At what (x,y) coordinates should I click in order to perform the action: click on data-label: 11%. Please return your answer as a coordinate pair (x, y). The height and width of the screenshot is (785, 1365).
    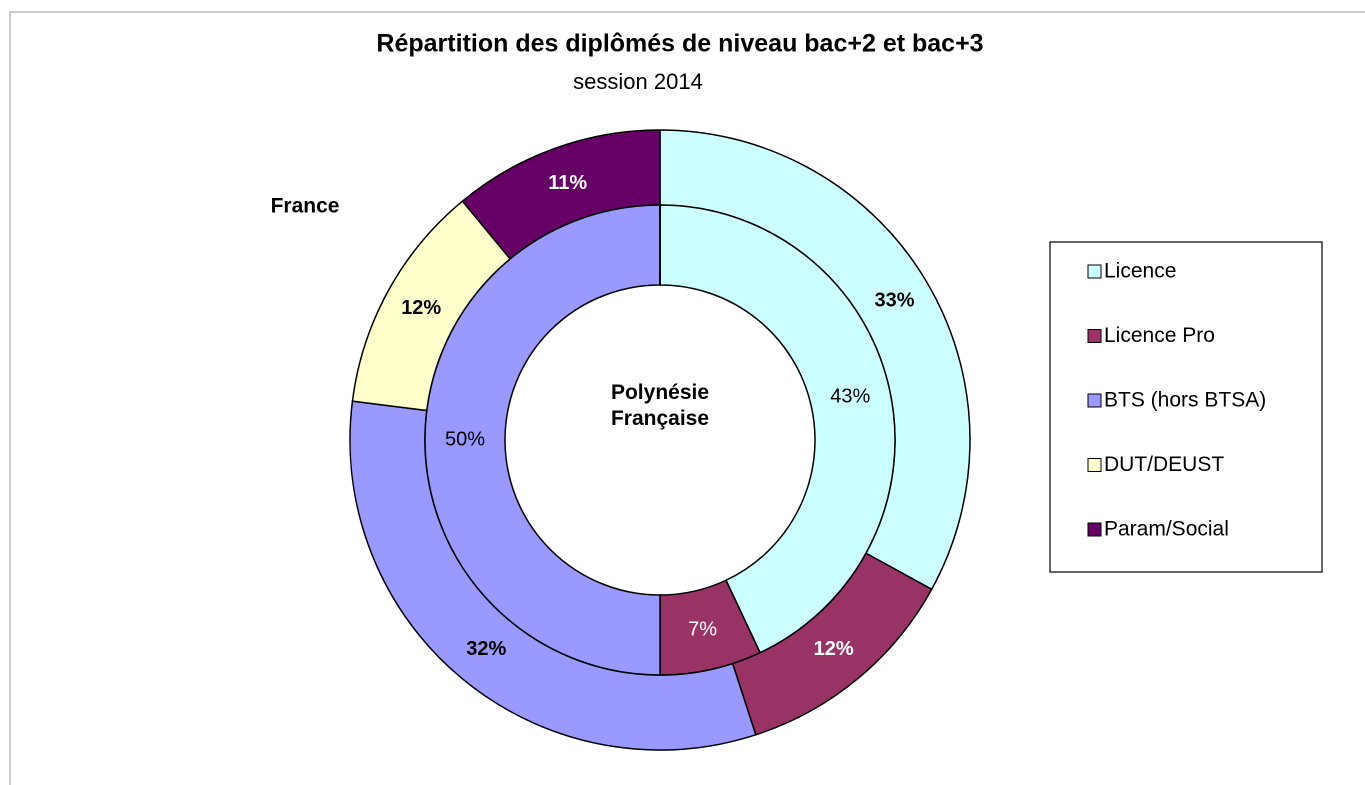
    Looking at the image, I should click on (567, 183).